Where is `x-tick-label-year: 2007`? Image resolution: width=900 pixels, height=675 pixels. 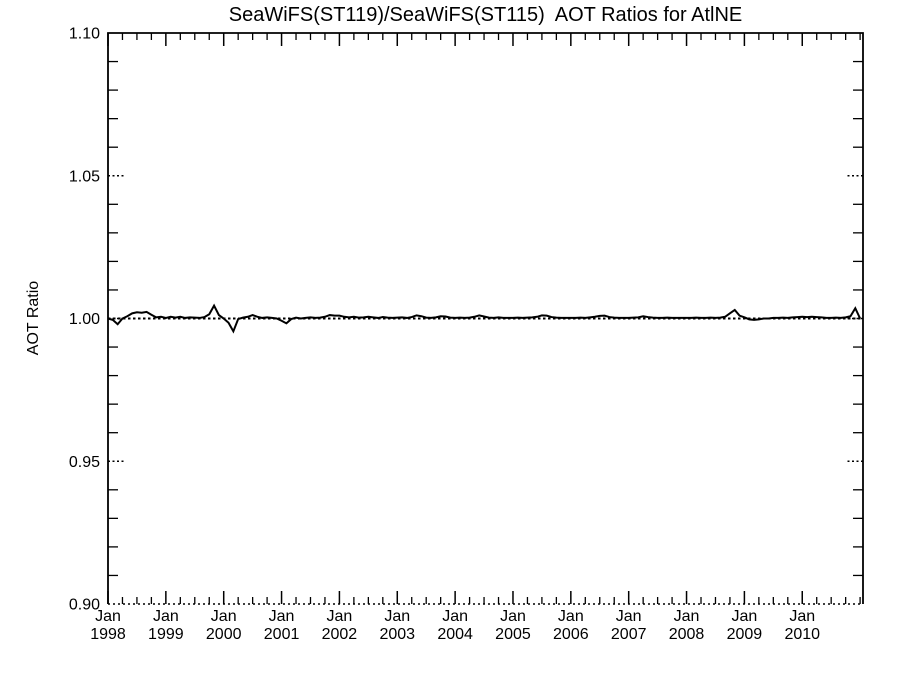 x-tick-label-year: 2007 is located at coordinates (629, 634).